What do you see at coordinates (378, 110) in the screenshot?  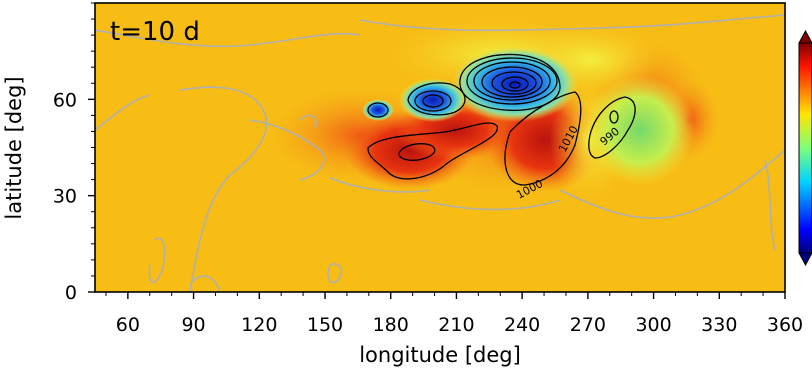 I see `contour-small-low` at bounding box center [378, 110].